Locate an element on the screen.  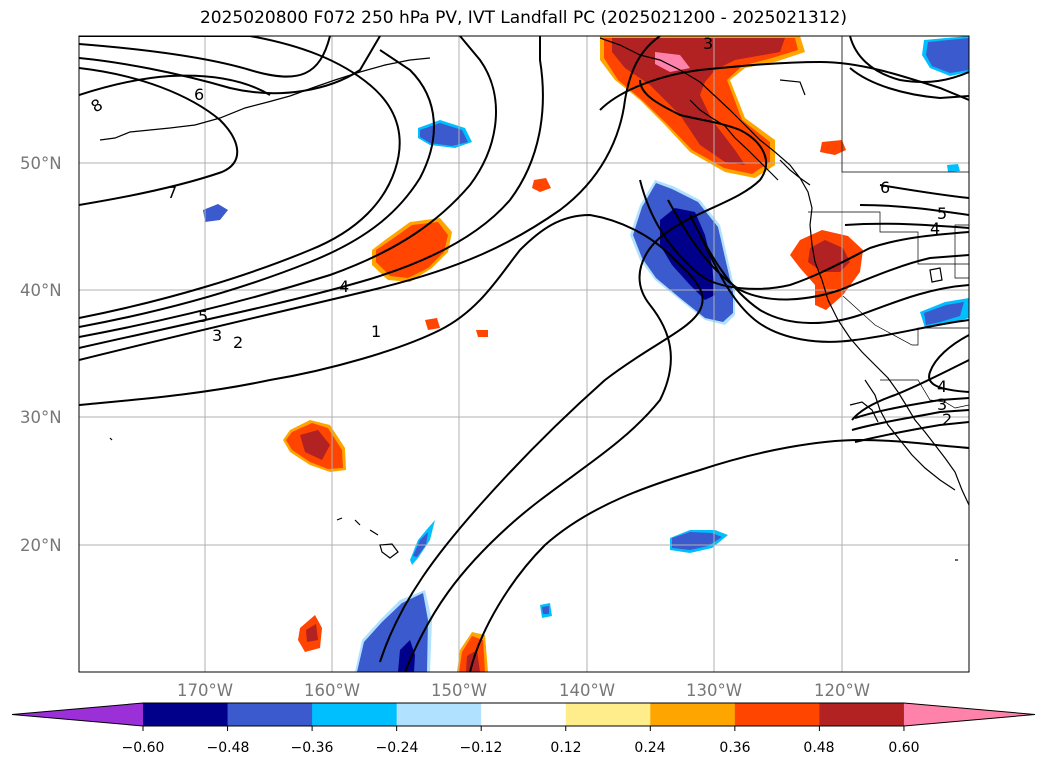
positive-anomaly-small is located at coordinates (833, 147).